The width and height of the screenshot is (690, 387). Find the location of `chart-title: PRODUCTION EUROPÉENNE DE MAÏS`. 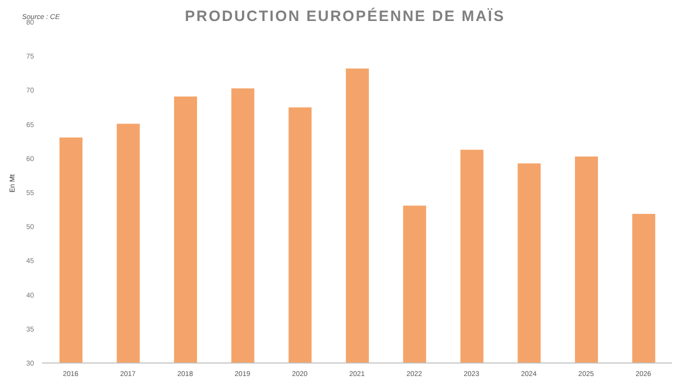

chart-title: PRODUCTION EUROPÉENNE DE MAÏS is located at coordinates (345, 16).